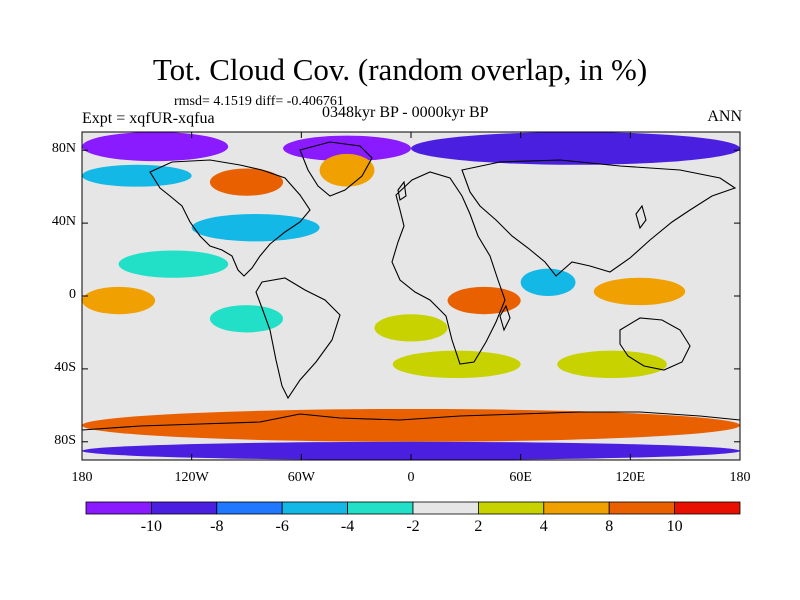  I want to click on rmsd-diff-stats: rmsd= 4.1519 diff= -0.406761, so click(259, 101).